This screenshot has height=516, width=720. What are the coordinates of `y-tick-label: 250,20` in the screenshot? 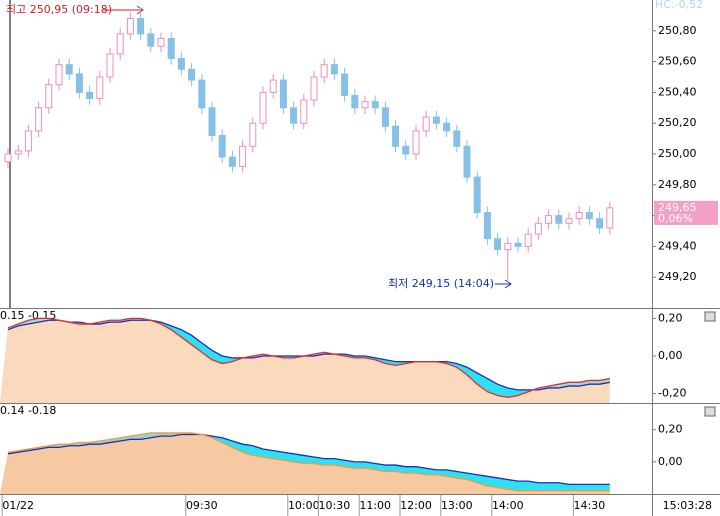 It's located at (677, 122).